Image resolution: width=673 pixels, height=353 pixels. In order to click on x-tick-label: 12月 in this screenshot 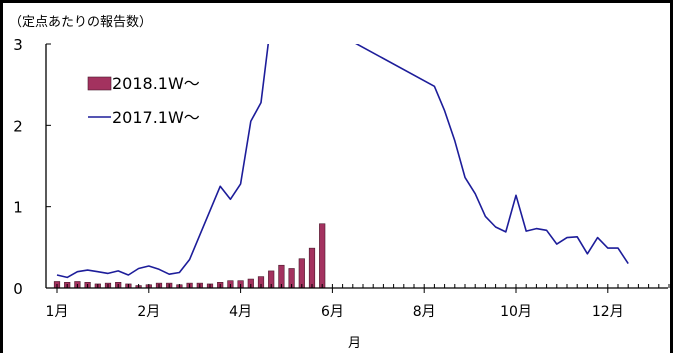, I will do `click(608, 312)`.